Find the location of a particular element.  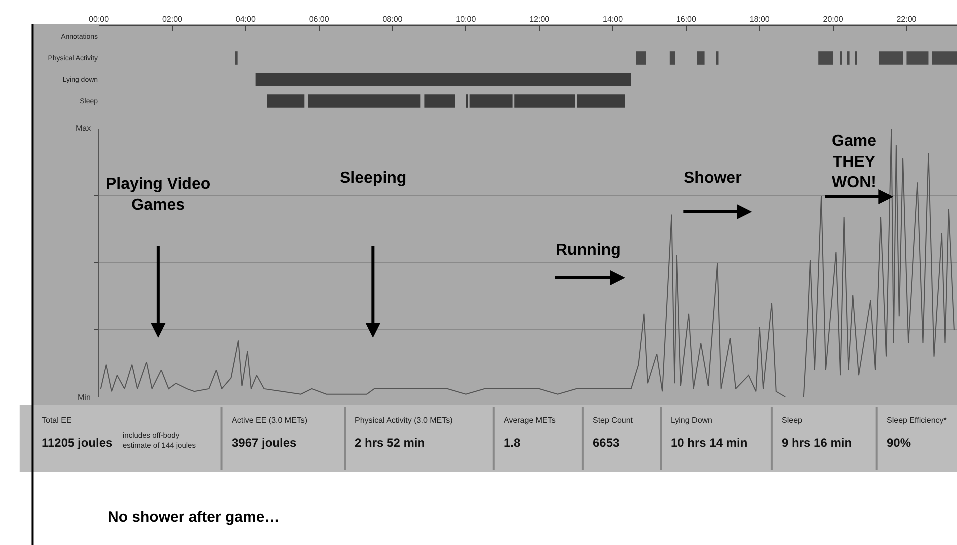

category-label: Lying Down is located at coordinates (692, 420).